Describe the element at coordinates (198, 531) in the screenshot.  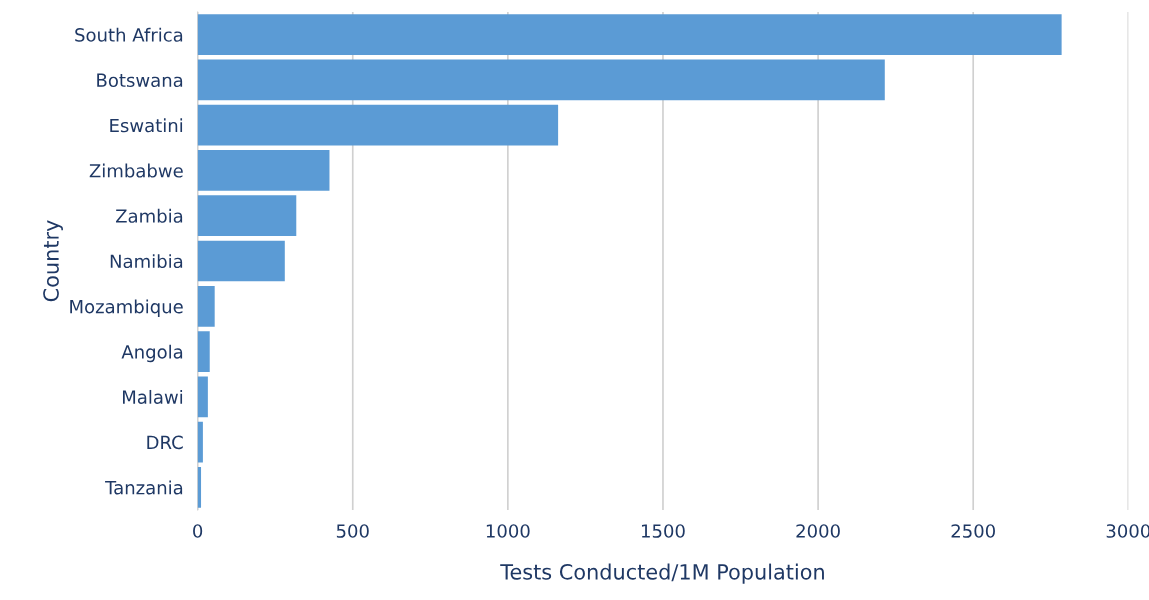
I see `x-tick-label: 0` at that location.